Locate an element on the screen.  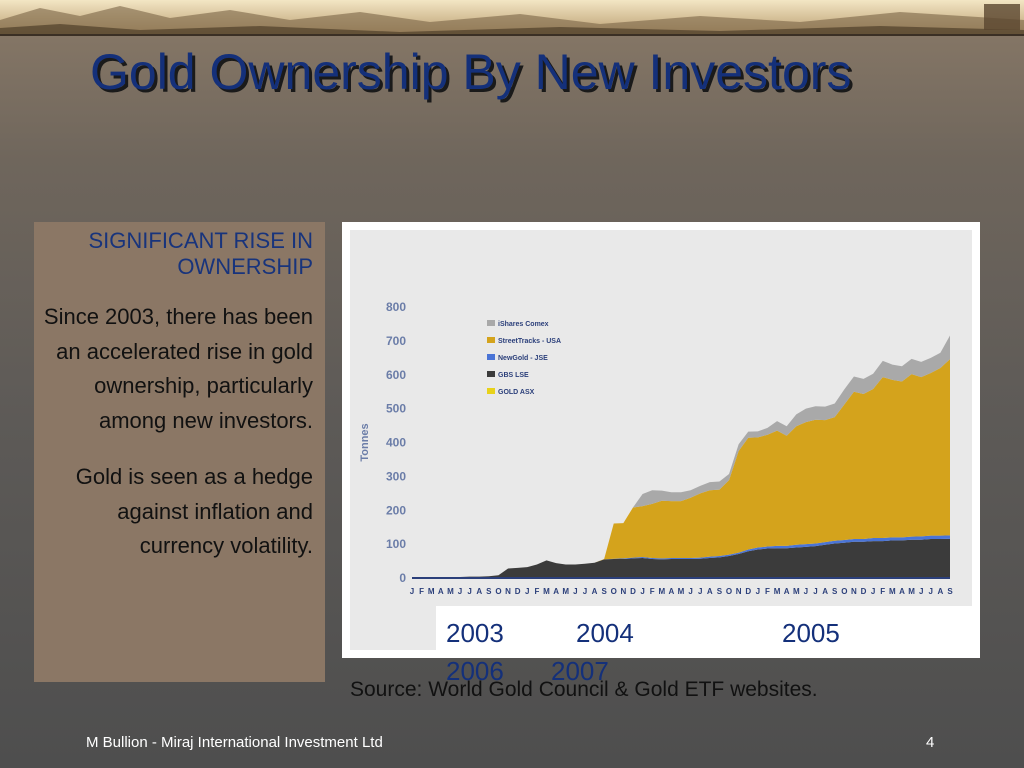
legend-label: GOLD ASX is located at coordinates (516, 392).